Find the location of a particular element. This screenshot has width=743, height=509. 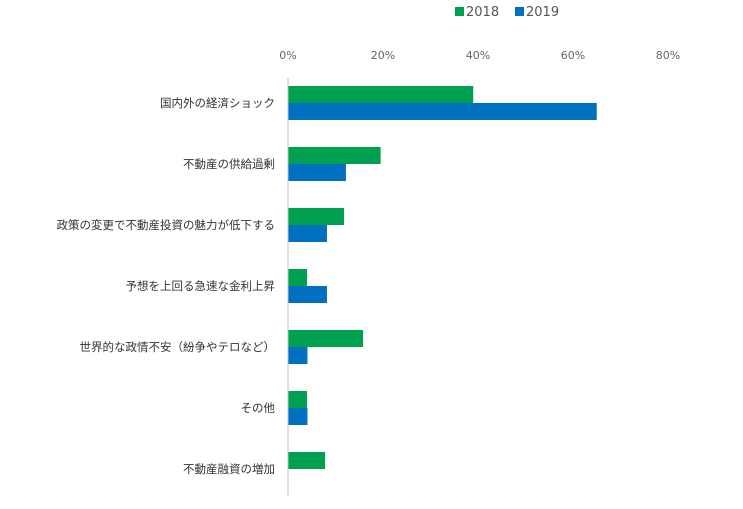

legend-swatch-2018 is located at coordinates (459, 11).